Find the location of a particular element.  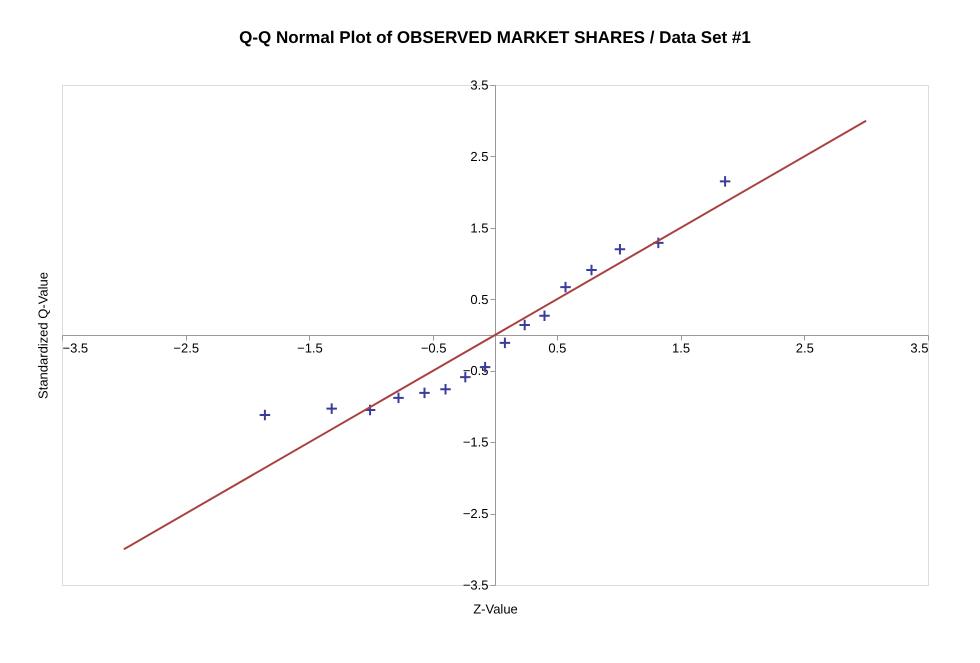

y-tick-label: 2.5 is located at coordinates (479, 156).